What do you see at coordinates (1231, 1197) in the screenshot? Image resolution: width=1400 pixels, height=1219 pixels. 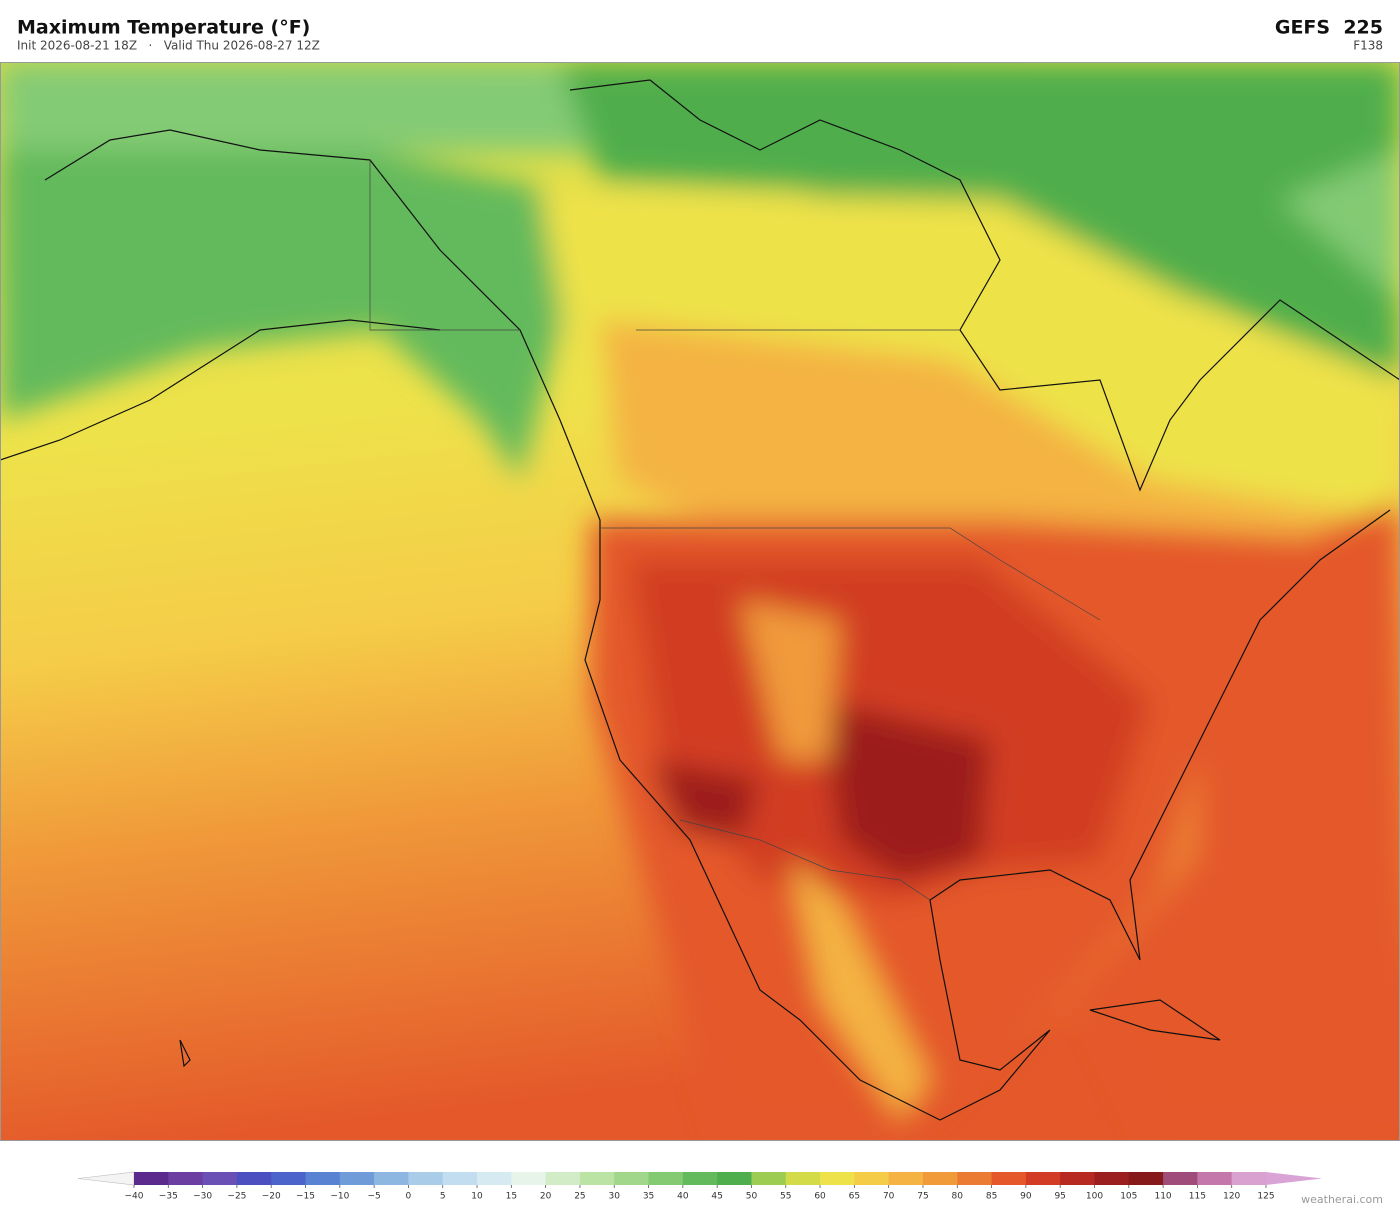 I see `tick-label: 120` at bounding box center [1231, 1197].